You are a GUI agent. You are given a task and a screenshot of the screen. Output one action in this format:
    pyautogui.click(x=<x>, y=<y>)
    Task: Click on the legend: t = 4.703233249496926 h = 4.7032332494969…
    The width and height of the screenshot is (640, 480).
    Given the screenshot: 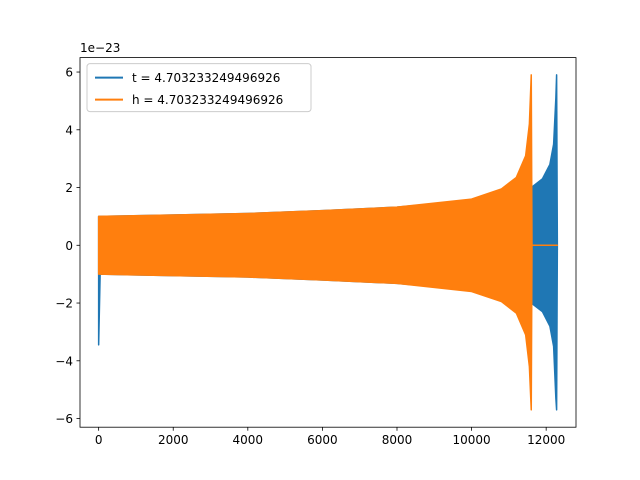 What is the action you would take?
    pyautogui.click(x=199, y=88)
    